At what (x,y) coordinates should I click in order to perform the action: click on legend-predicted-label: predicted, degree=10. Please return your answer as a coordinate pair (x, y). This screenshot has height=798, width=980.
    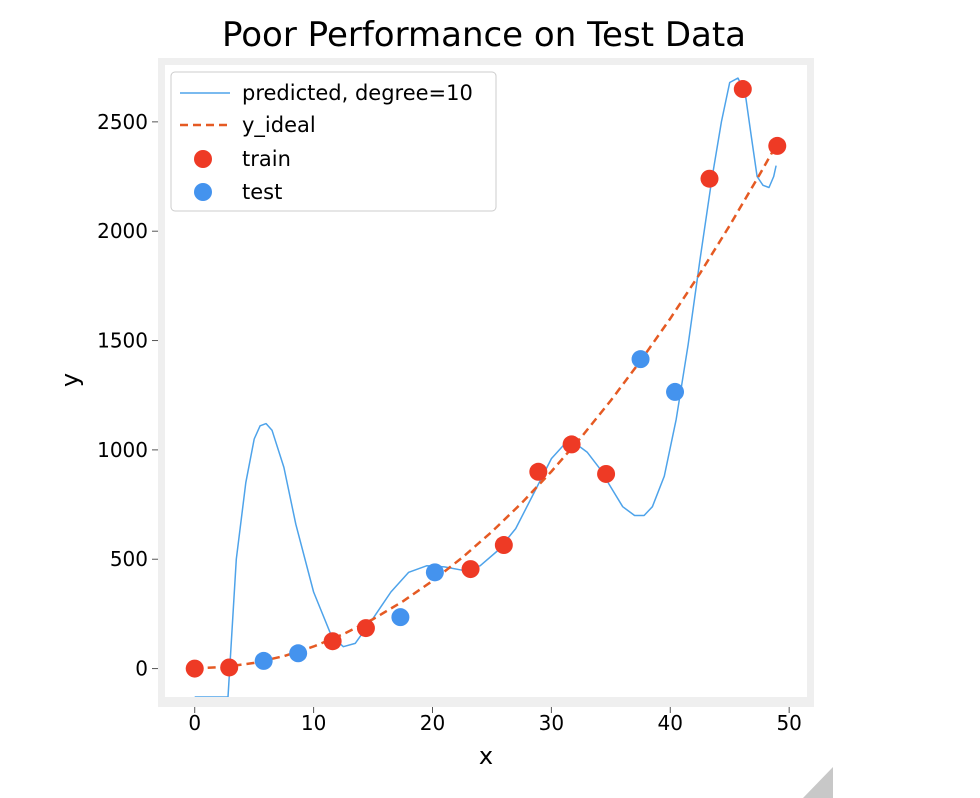
    Looking at the image, I should click on (357, 93).